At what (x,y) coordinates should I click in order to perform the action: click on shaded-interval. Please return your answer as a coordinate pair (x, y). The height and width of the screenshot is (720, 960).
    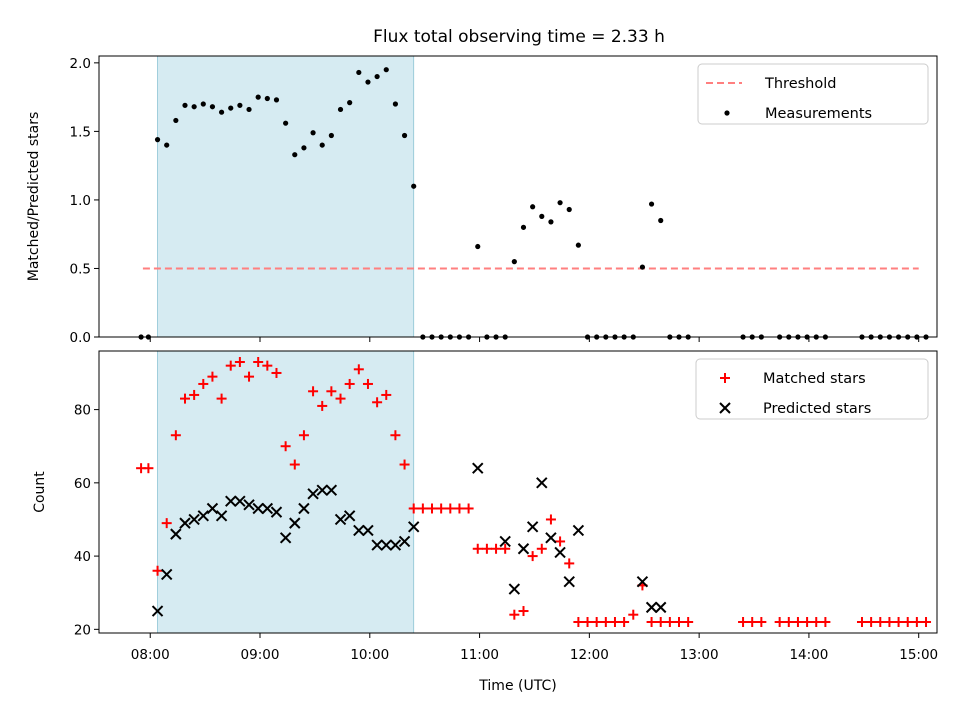
    Looking at the image, I should click on (286, 196).